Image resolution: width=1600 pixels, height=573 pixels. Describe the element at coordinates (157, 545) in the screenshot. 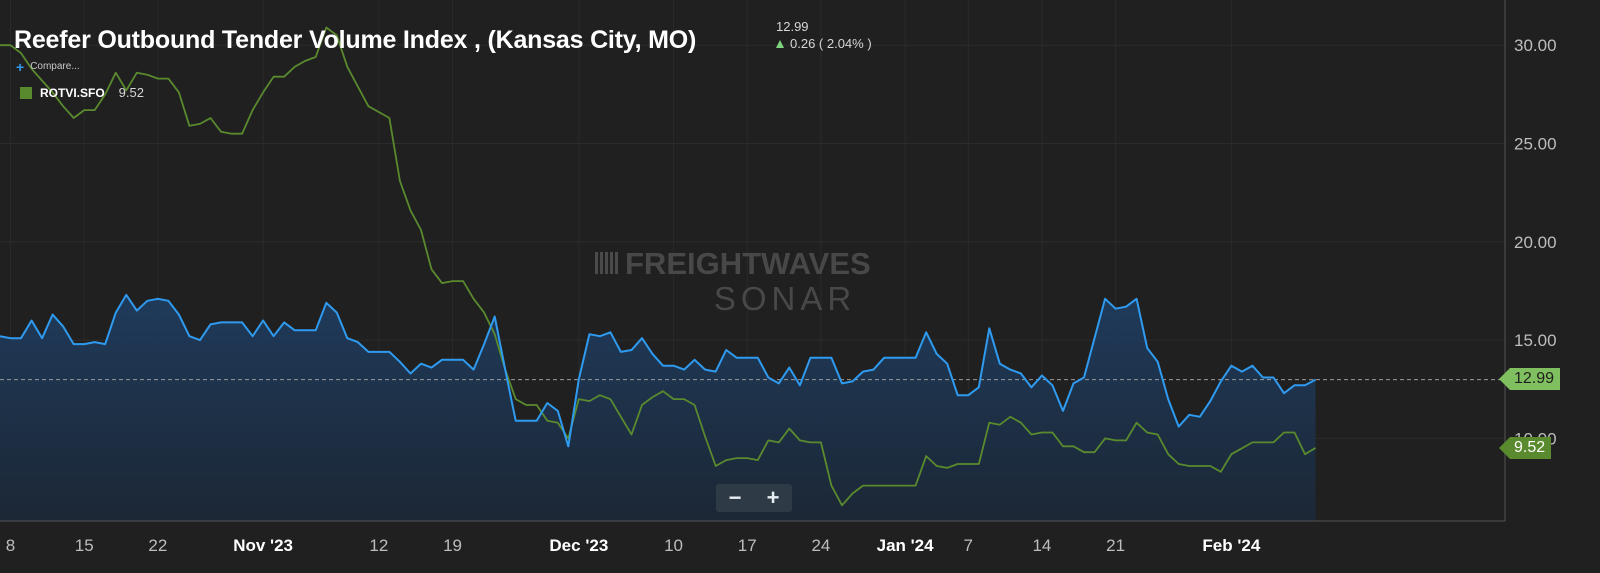

I see `x-tick-label: 22` at that location.